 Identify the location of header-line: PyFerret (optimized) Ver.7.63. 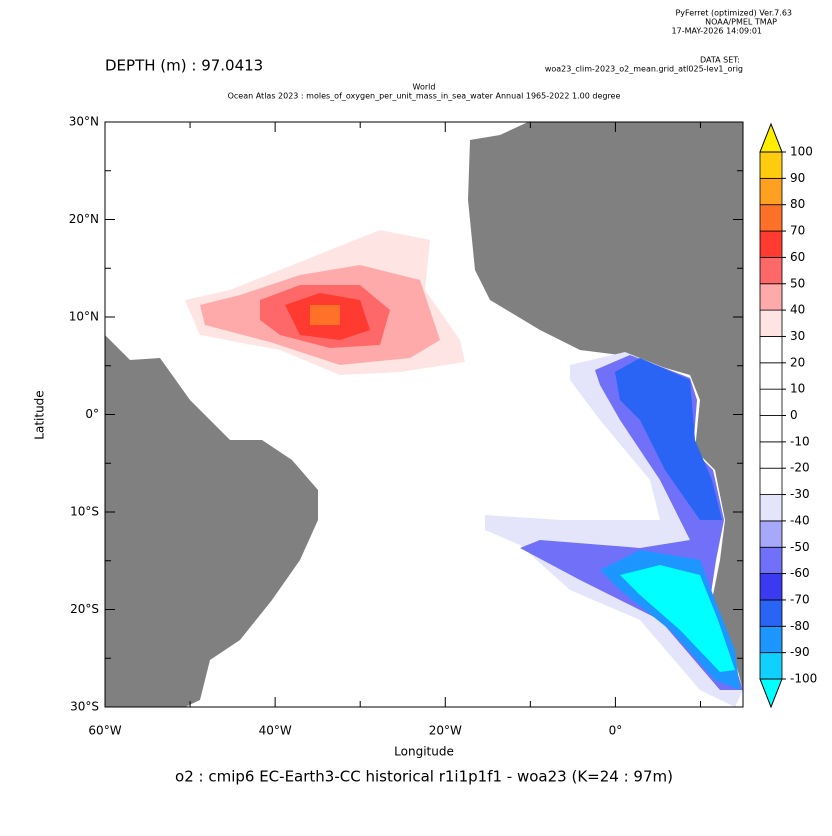
(733, 13).